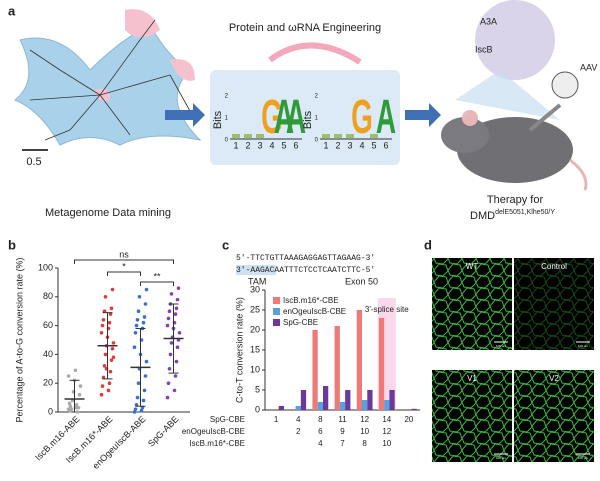 Image resolution: width=600 pixels, height=481 pixels. Describe the element at coordinates (488, 21) in the screenshot. I see `label: A3A` at that location.